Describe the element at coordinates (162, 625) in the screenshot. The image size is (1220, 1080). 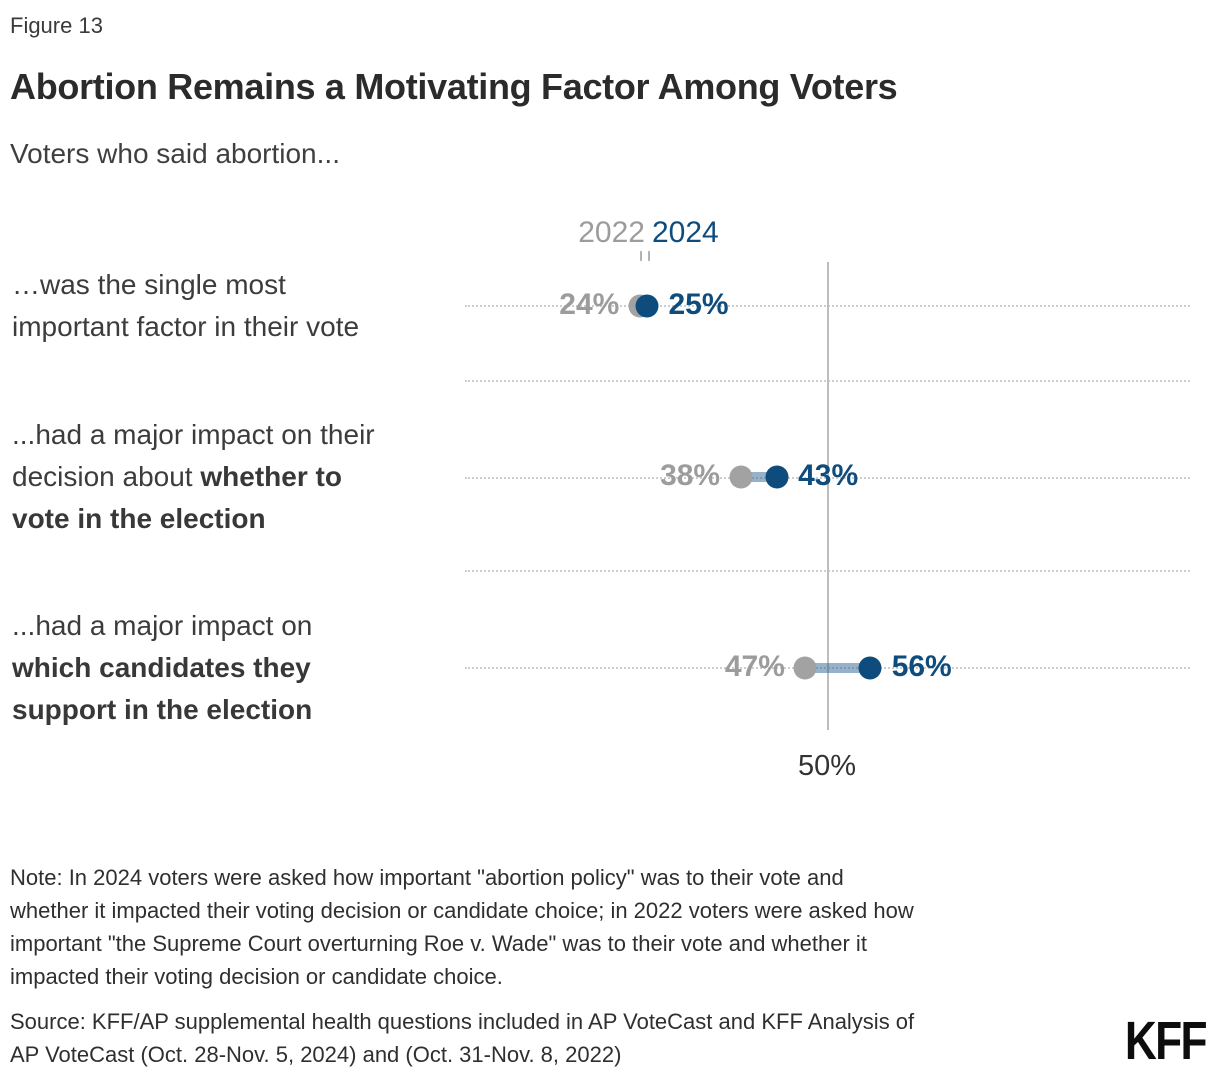
I see `category-label-line: ...had a major impact on` at that location.